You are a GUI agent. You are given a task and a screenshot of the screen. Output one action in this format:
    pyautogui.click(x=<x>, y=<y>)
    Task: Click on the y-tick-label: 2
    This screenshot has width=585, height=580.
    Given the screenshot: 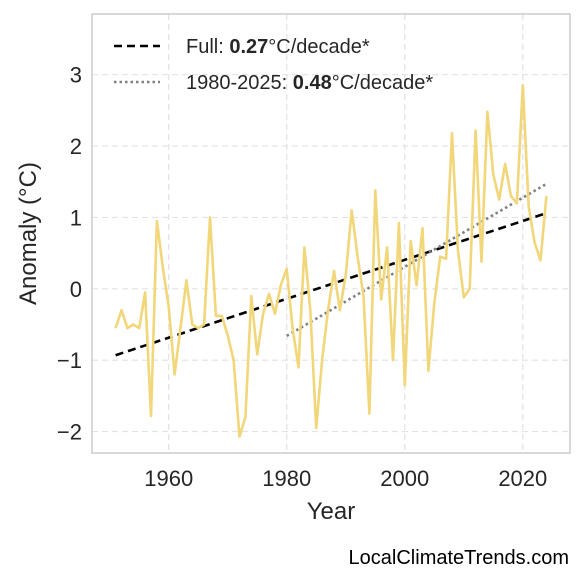 What is the action you would take?
    pyautogui.click(x=76, y=146)
    